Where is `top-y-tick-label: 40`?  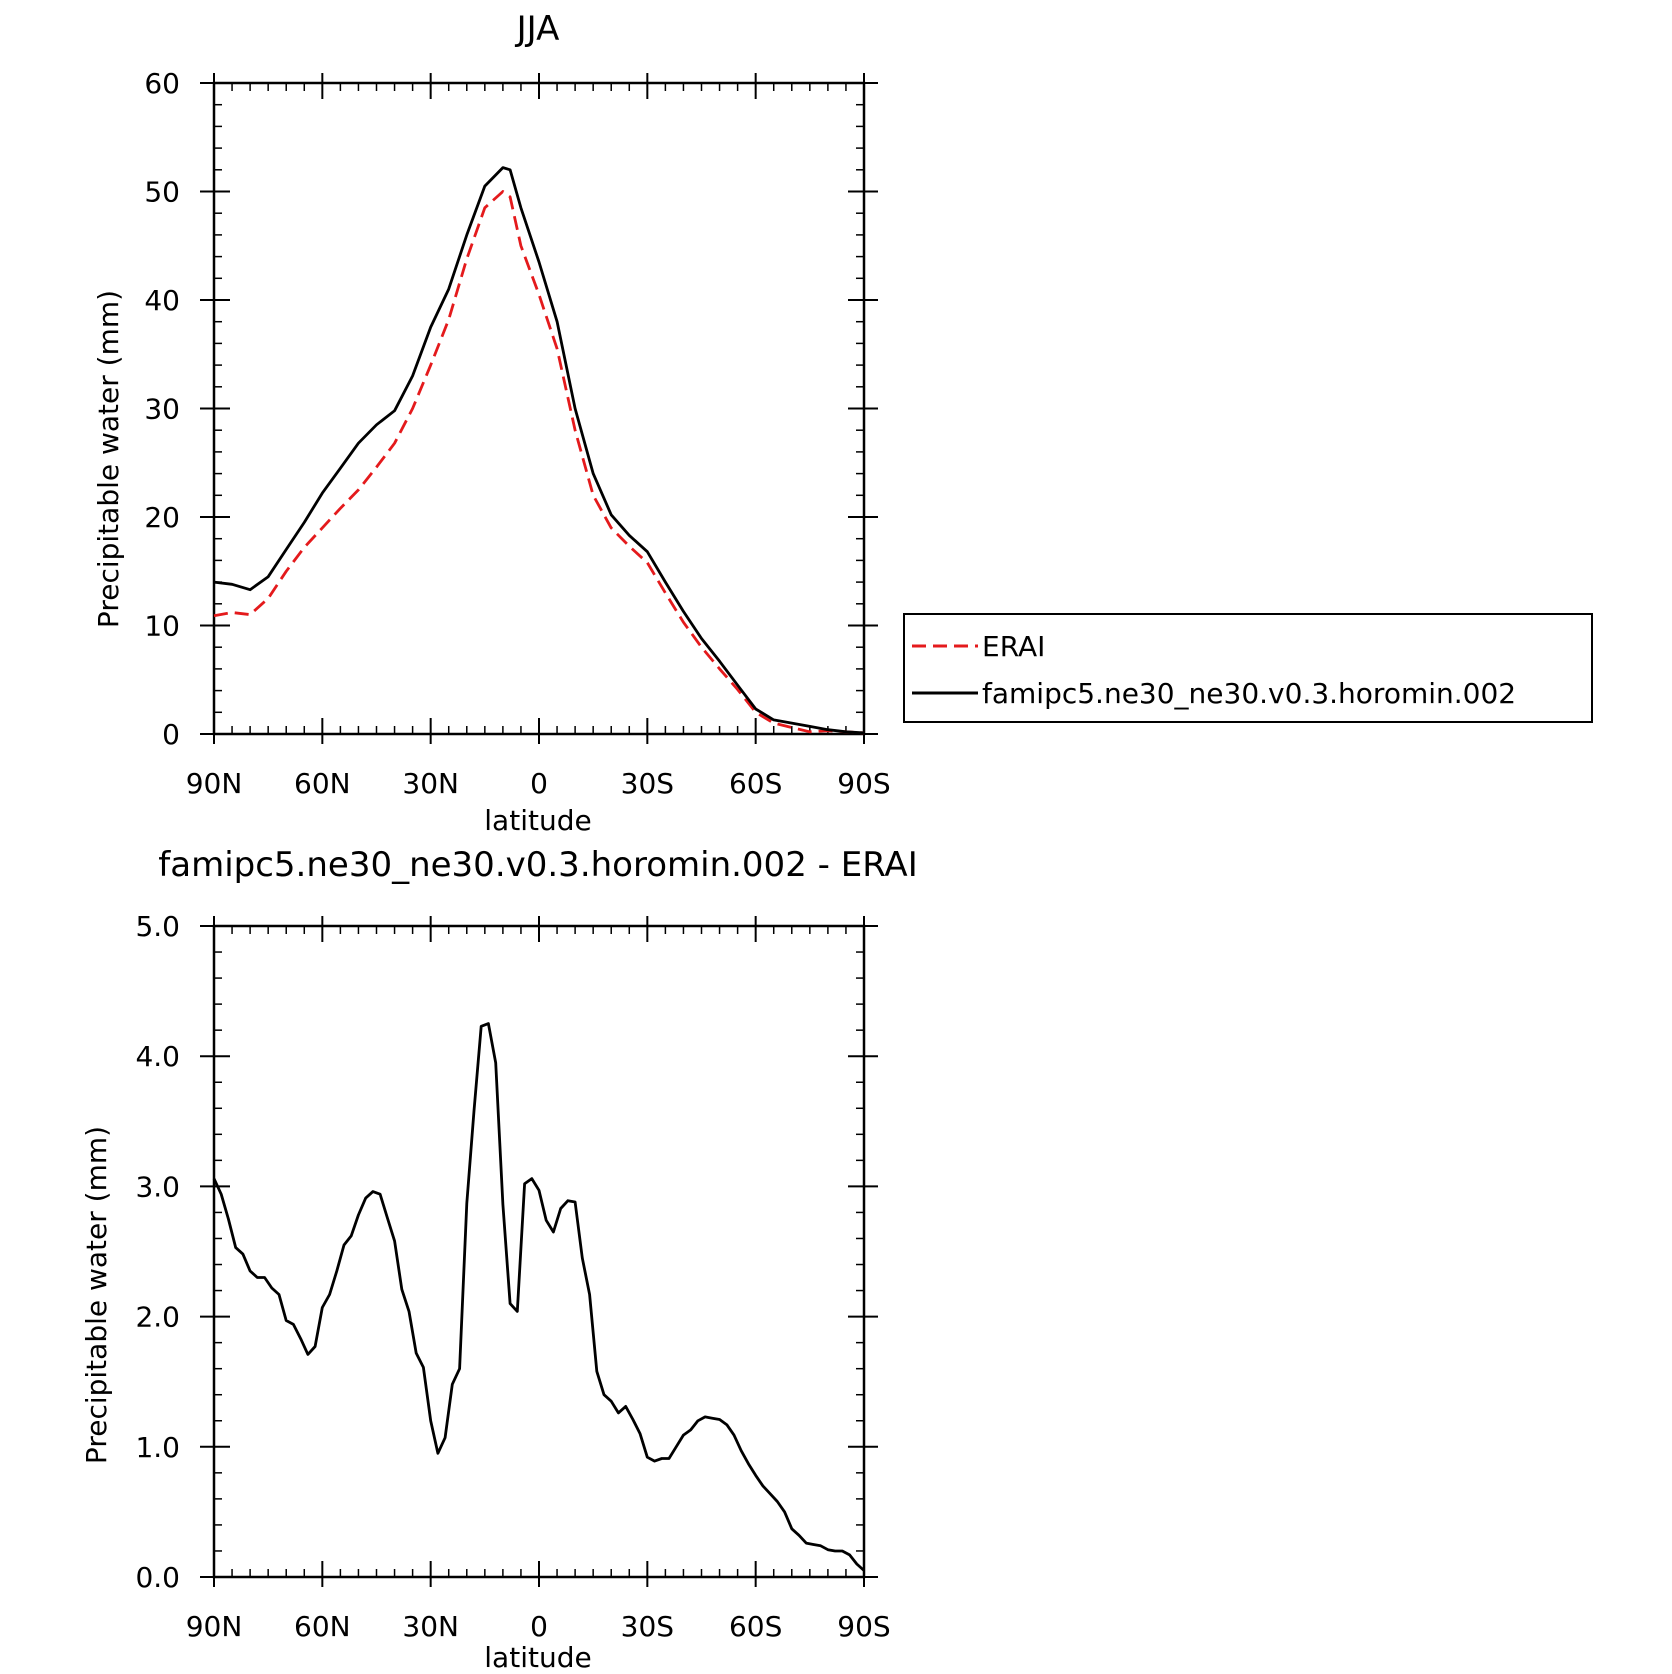 top-y-tick-label: 40 is located at coordinates (162, 300).